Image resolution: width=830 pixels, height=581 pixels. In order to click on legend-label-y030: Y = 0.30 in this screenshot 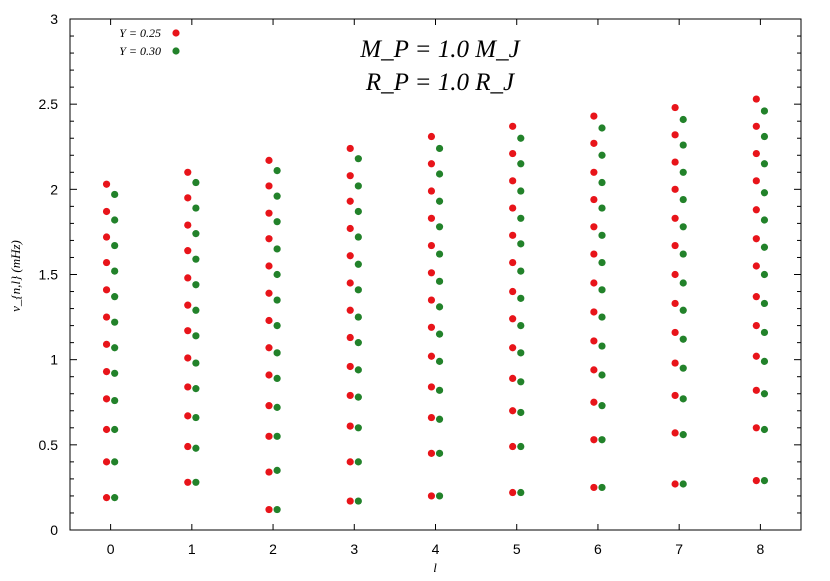, I will do `click(140, 51)`.